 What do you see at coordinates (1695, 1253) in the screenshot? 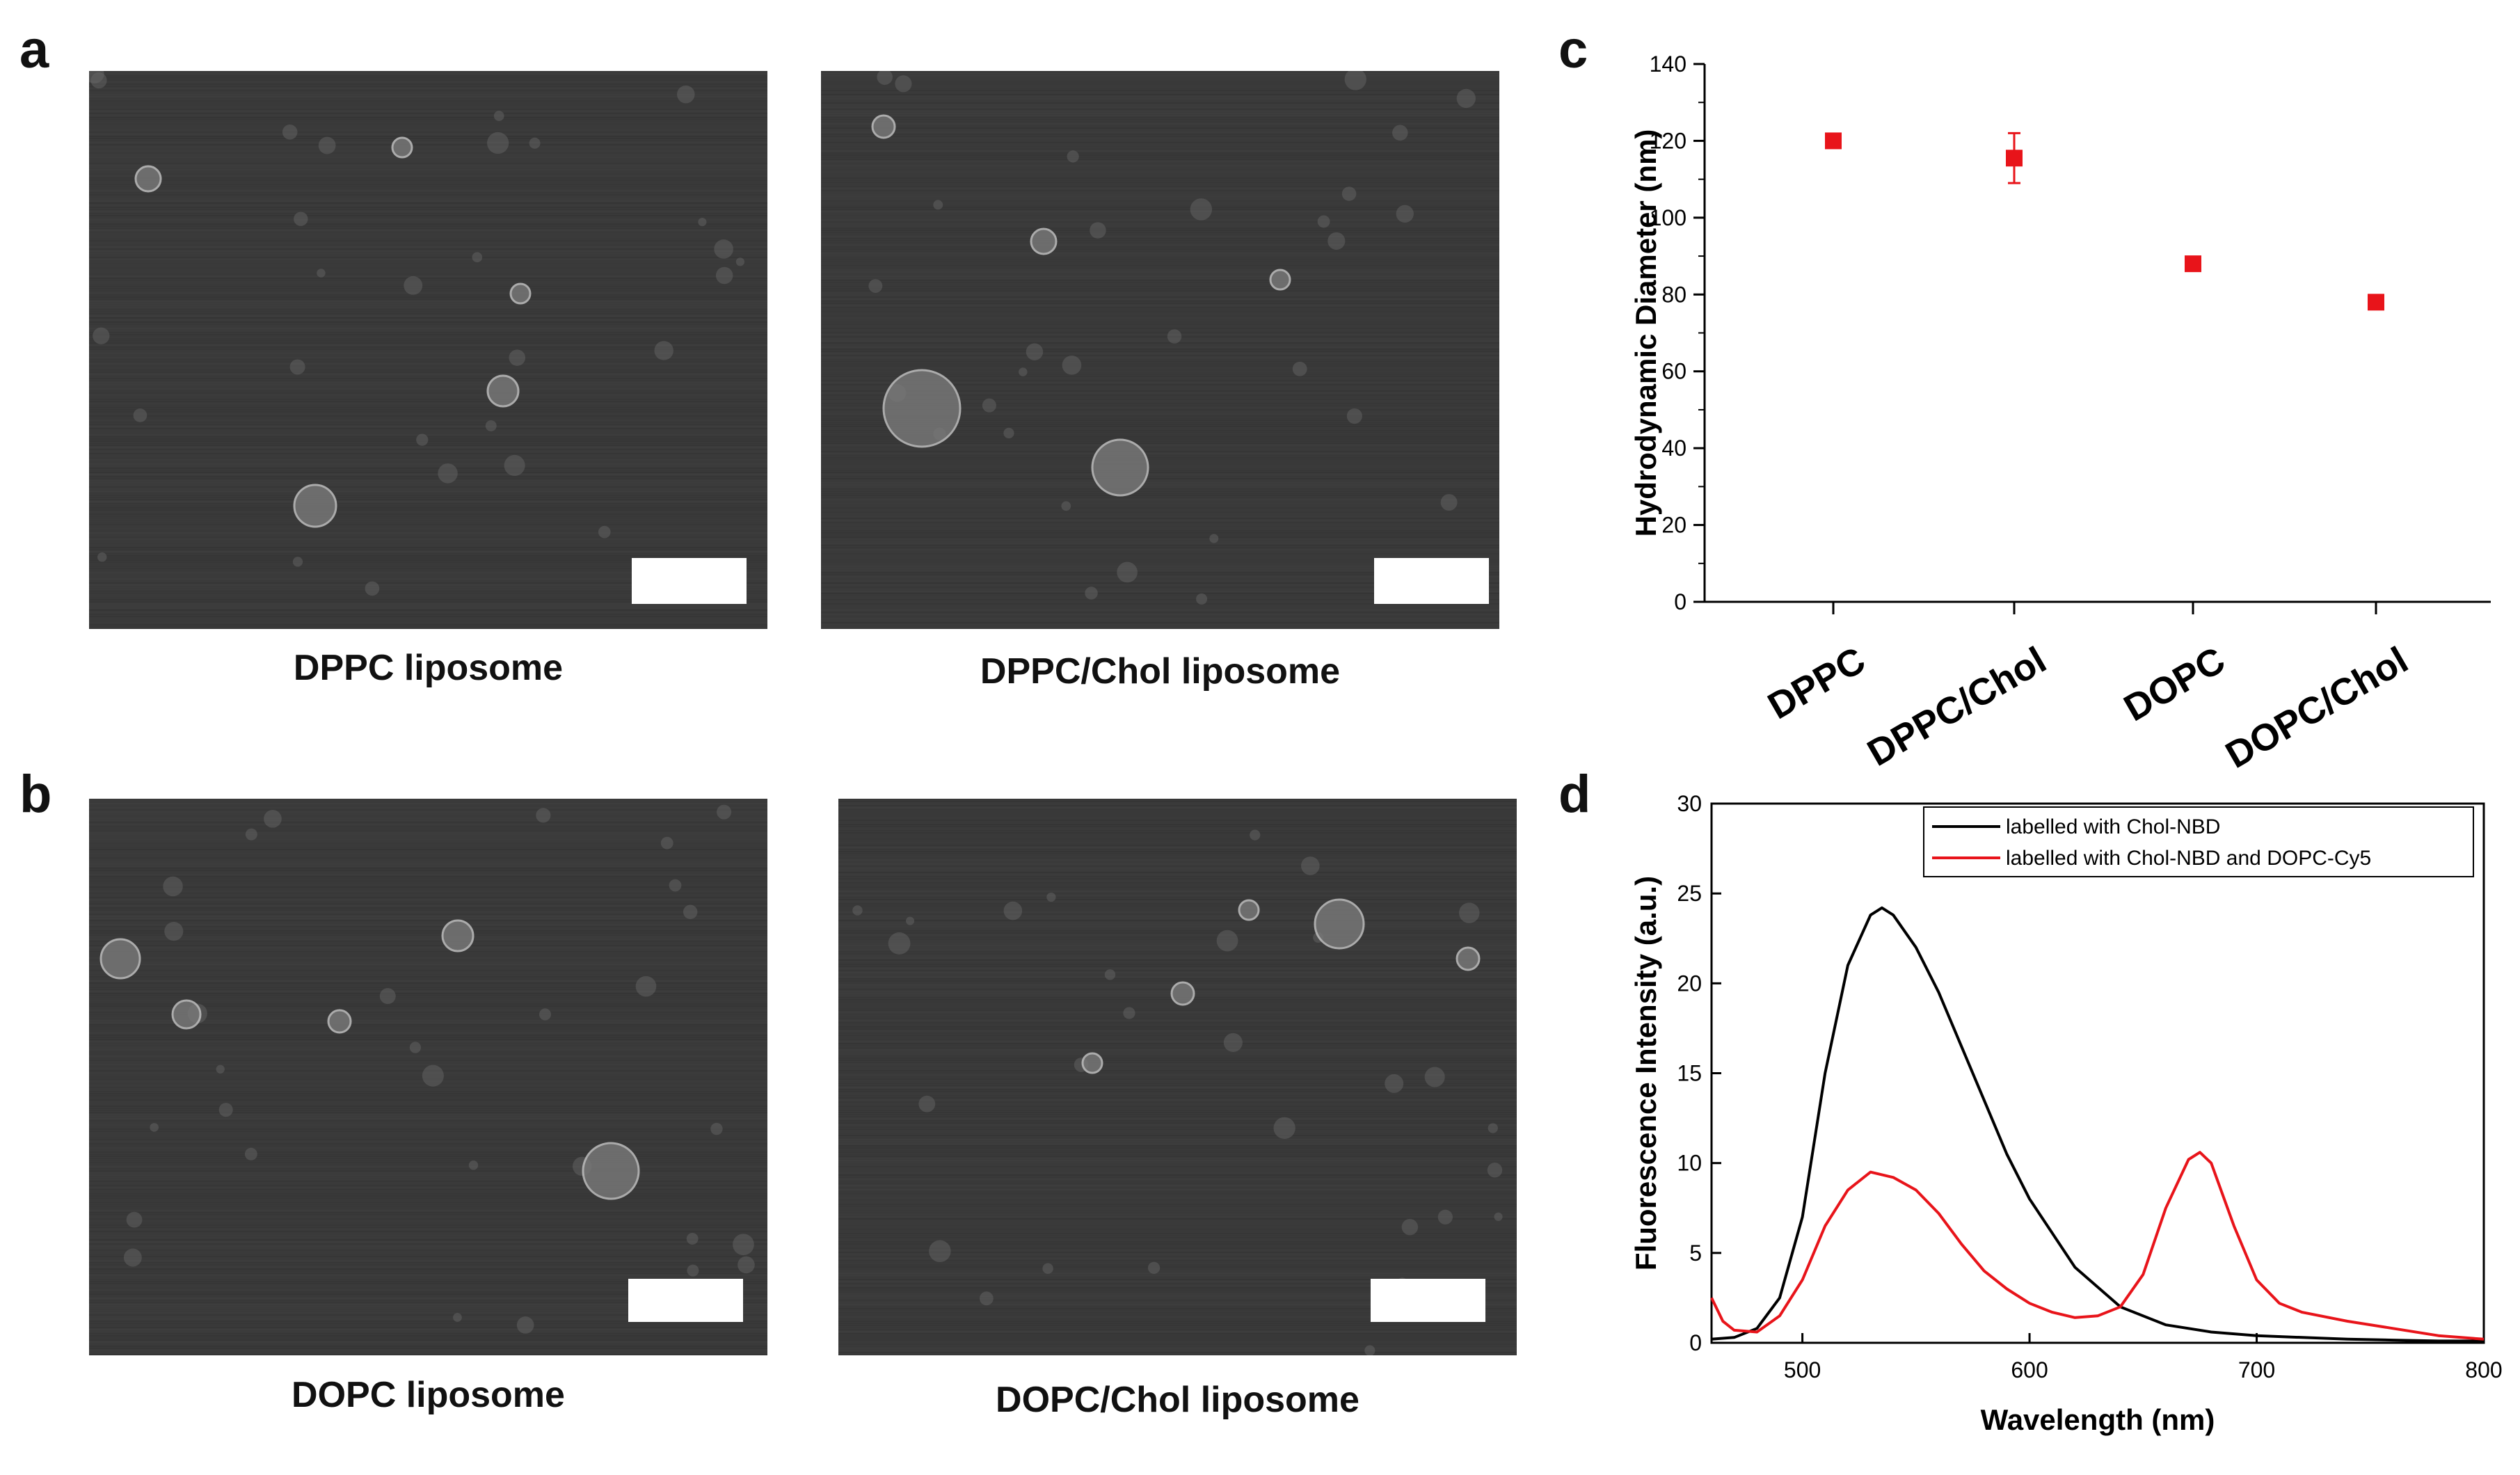
I see `y-tick-label: 5` at bounding box center [1695, 1253].